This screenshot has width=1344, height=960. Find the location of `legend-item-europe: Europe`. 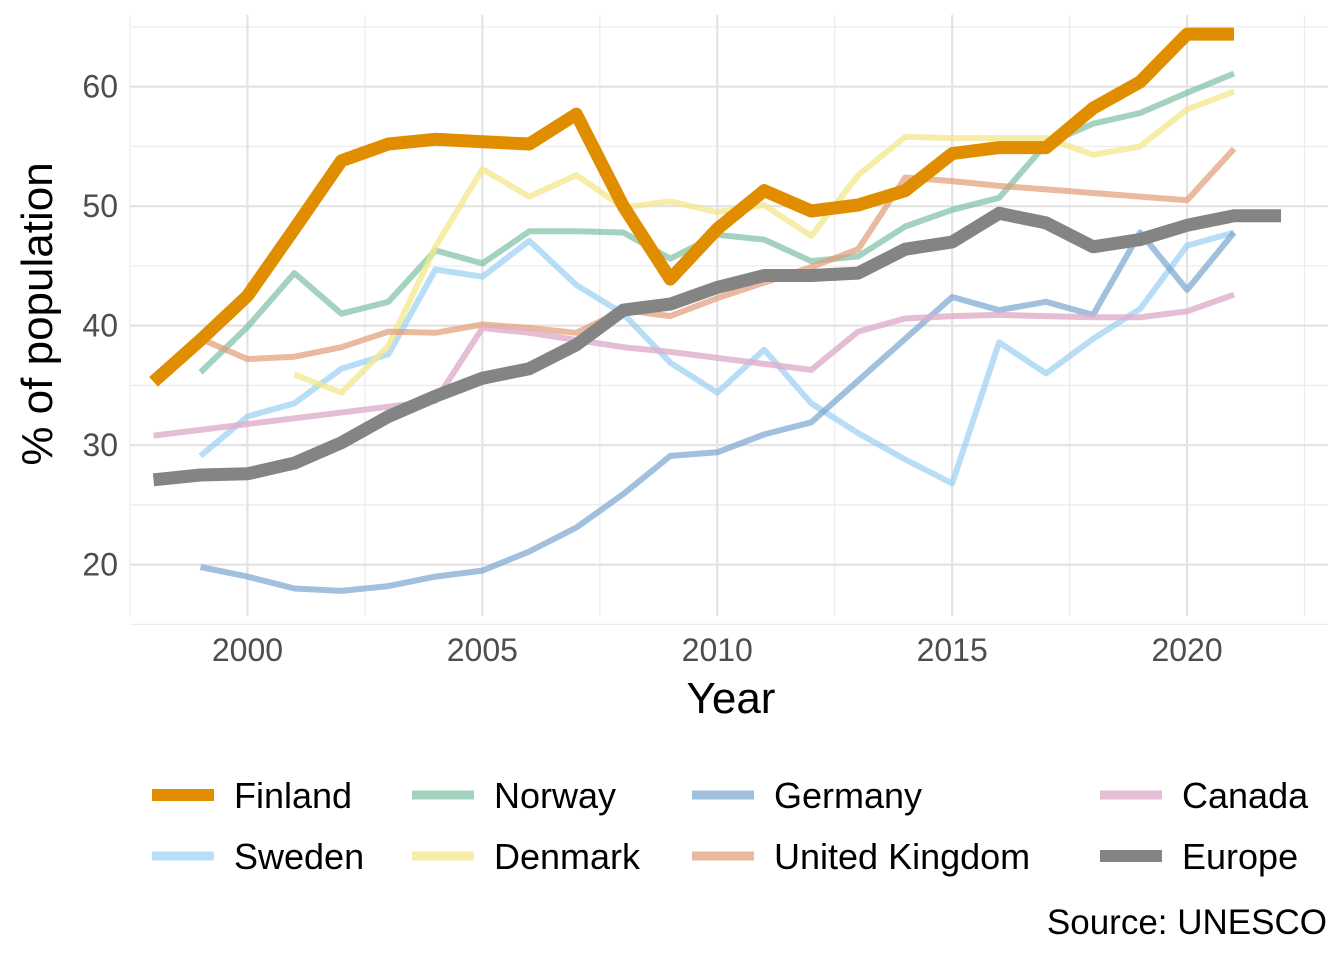

legend-item-europe: Europe is located at coordinates (1199, 856).